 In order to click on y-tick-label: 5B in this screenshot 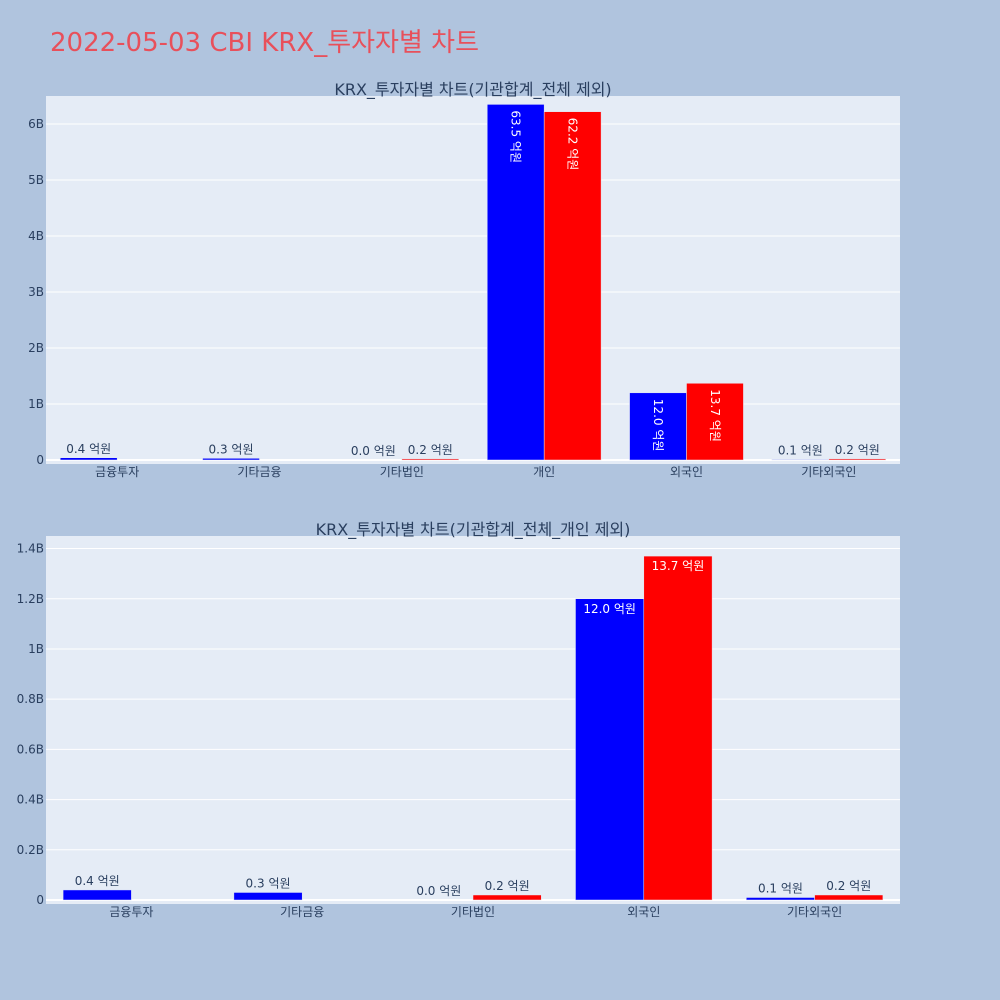, I will do `click(36, 180)`.